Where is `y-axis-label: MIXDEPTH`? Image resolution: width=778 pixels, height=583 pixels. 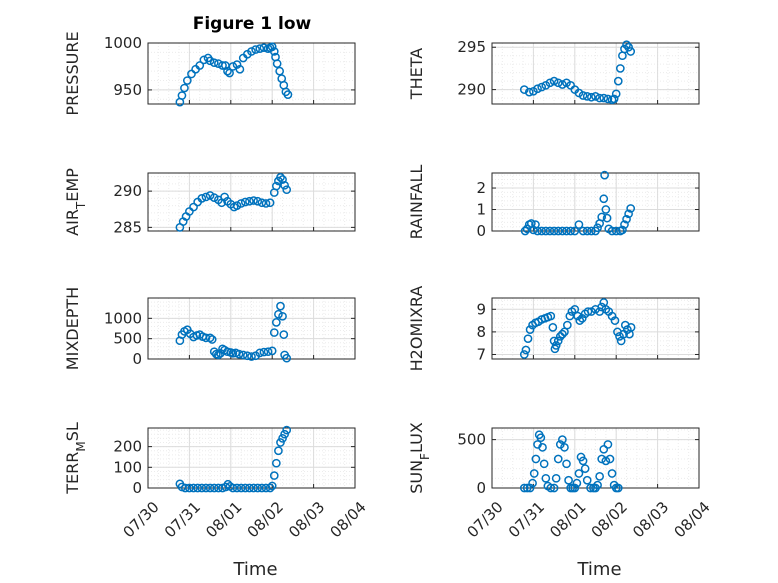
y-axis-label: MIXDEPTH is located at coordinates (72, 328).